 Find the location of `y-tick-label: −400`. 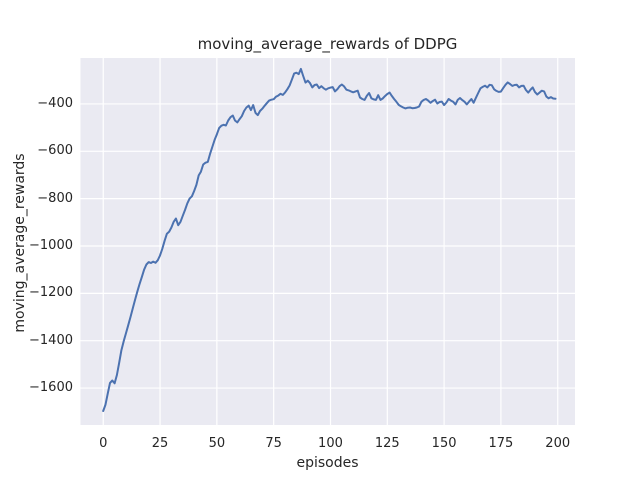

y-tick-label: −400 is located at coordinates (55, 103).